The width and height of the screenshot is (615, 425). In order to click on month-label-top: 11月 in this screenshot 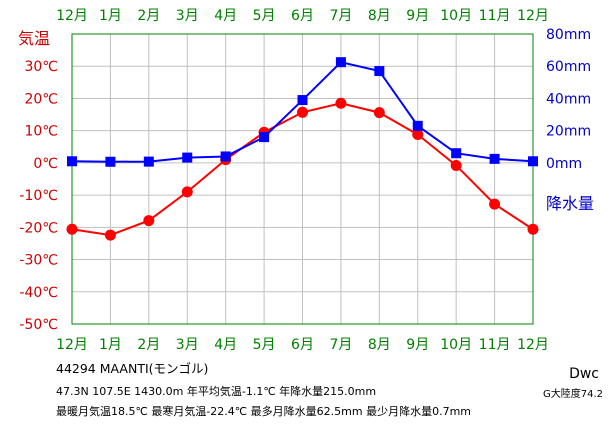, I will do `click(495, 16)`.